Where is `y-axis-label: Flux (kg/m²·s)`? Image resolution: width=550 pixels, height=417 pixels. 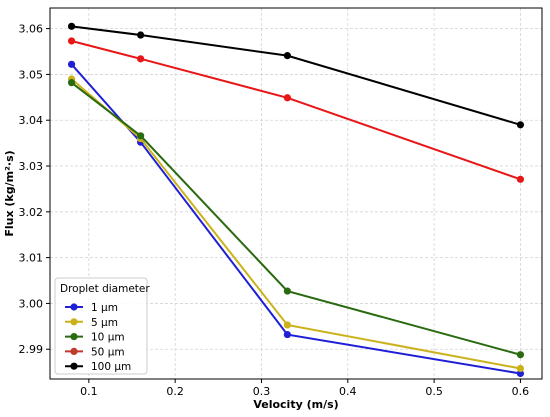
y-axis-label: Flux (kg/m²·s) is located at coordinates (9, 193).